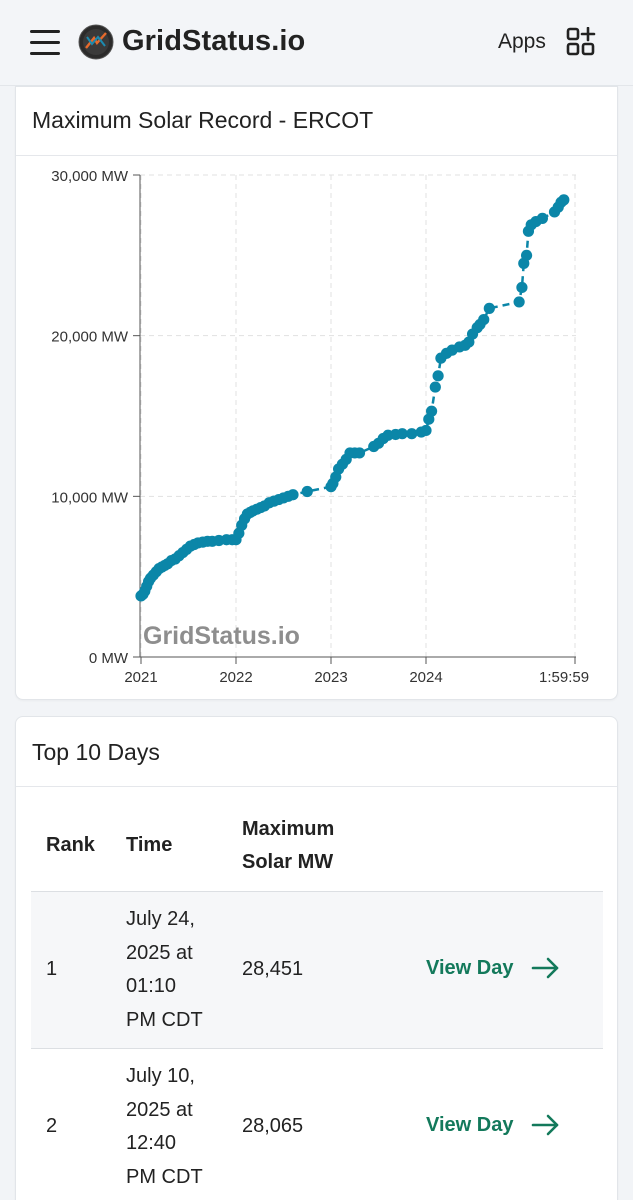  What do you see at coordinates (317, 891) in the screenshot?
I see `header-separator` at bounding box center [317, 891].